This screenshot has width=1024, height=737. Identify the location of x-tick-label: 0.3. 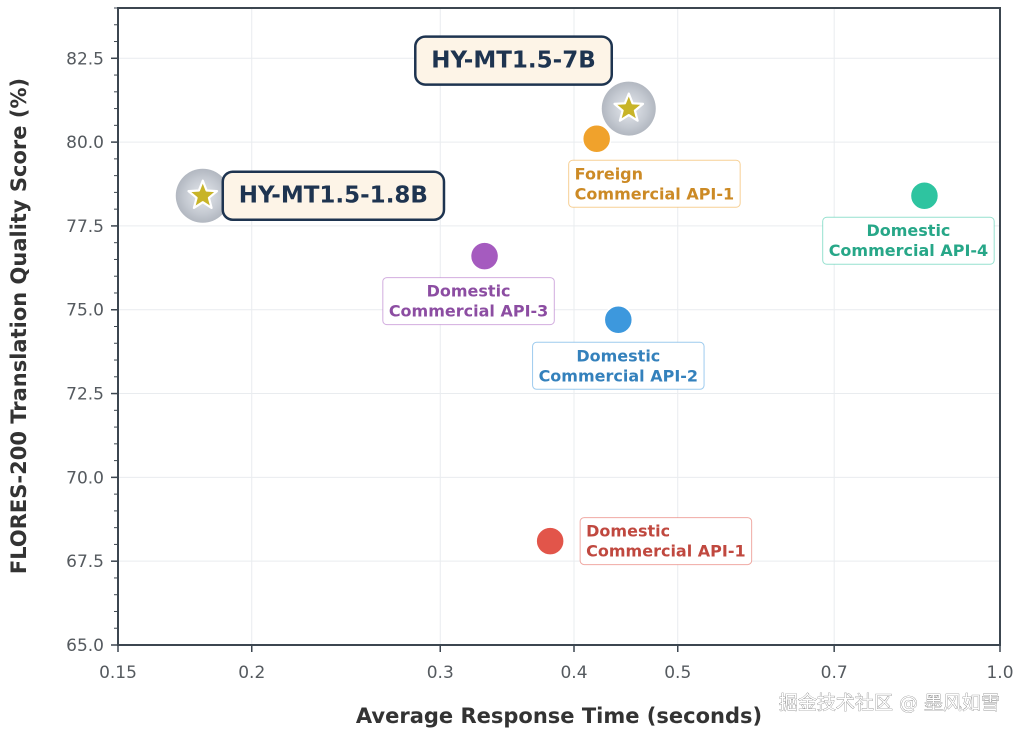
(440, 673).